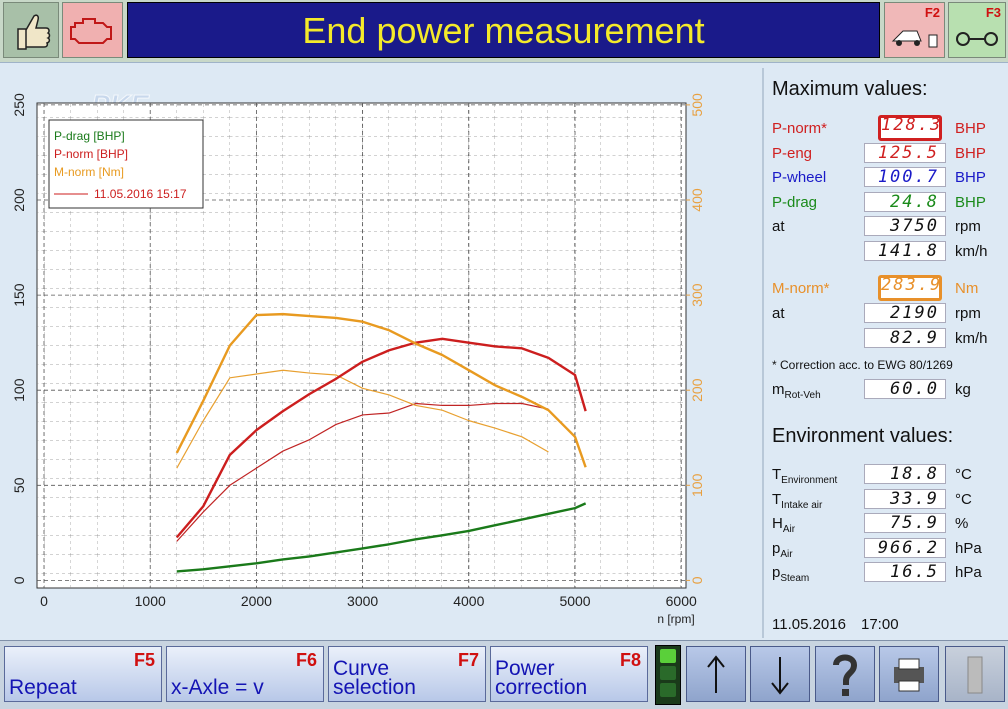  What do you see at coordinates (886, 548) in the screenshot?
I see `value-row: pAir 966.2 hPa` at bounding box center [886, 548].